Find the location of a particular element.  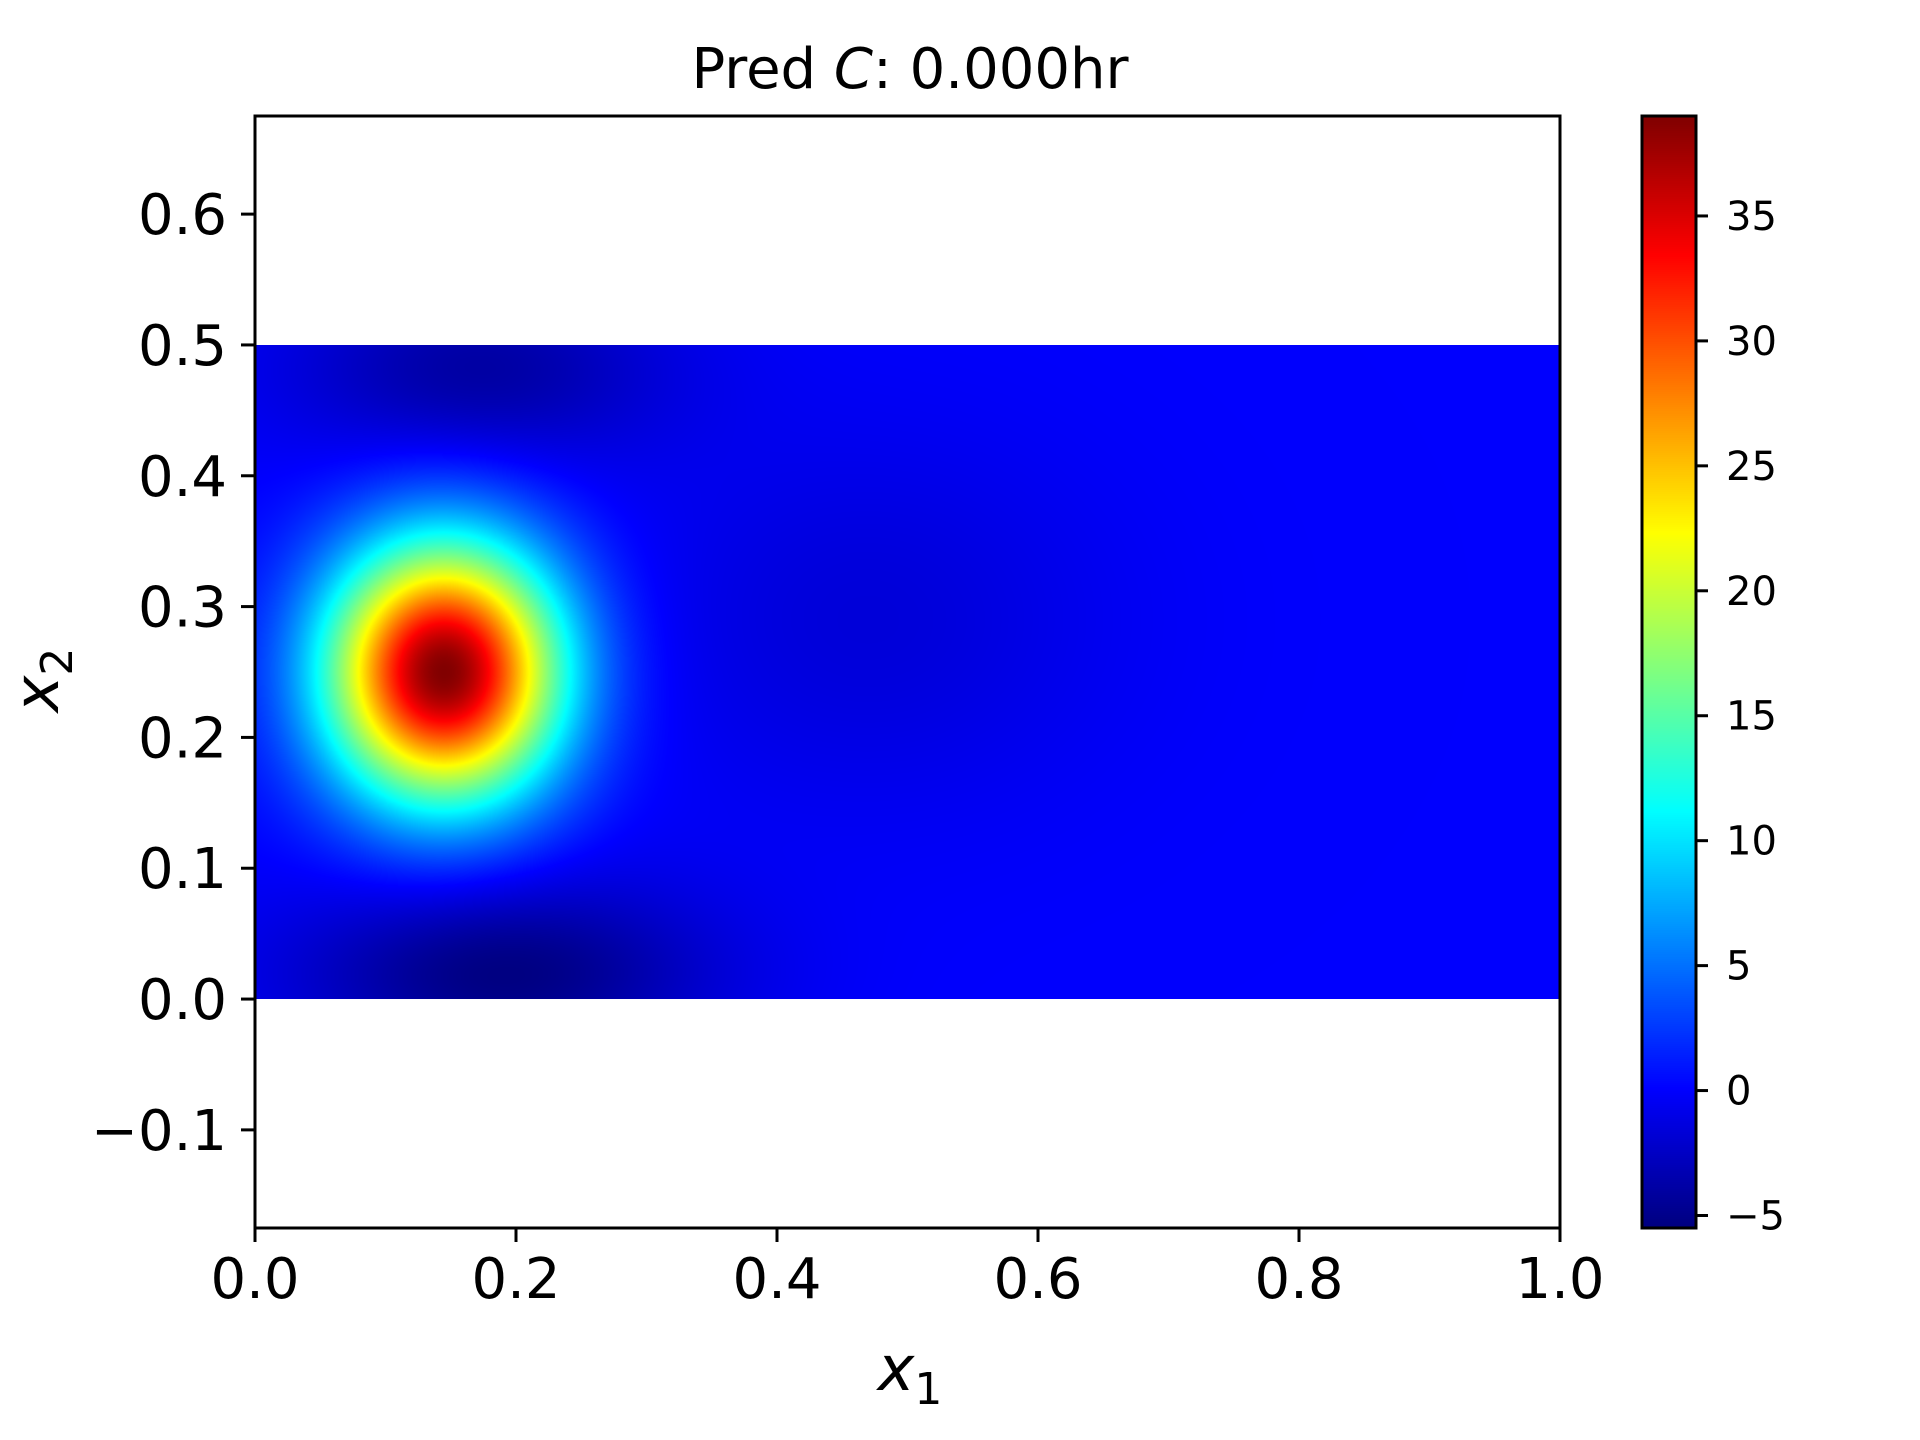

y-axis-ticks: −0.1 0.0 0.1 0.2 0.3 0.4 0.5 0.6 is located at coordinates (173, 673).